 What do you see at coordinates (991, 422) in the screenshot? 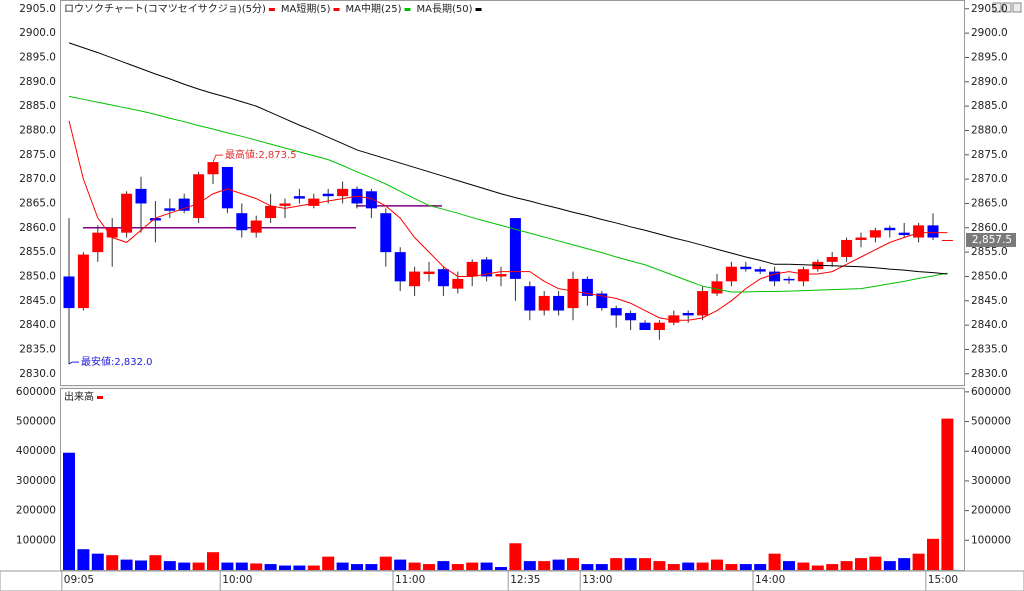
I see `y-tick-label-right: 500000` at bounding box center [991, 422].